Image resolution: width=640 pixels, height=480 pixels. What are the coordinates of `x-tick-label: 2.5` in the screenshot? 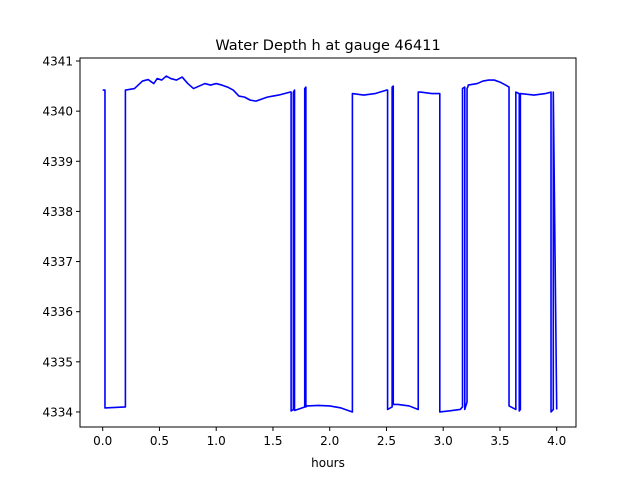 It's located at (386, 441).